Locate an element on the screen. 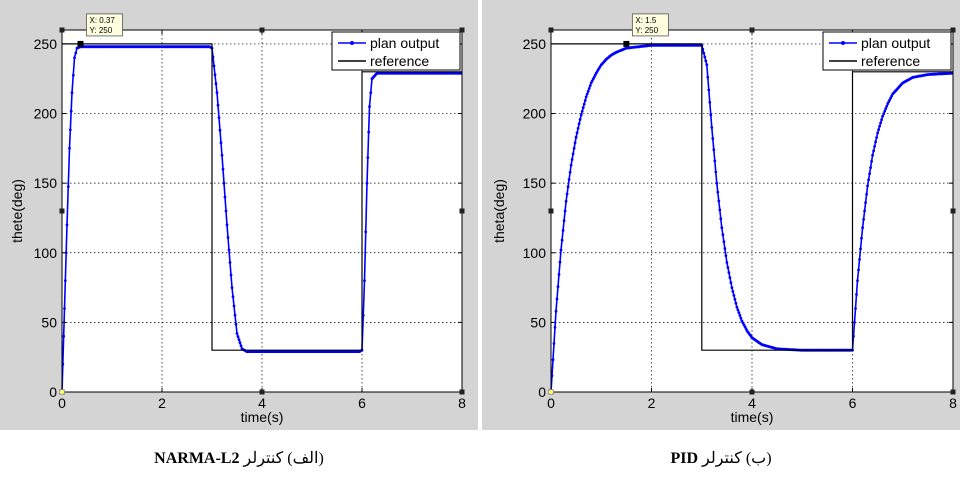  x-tick-label: 8 is located at coordinates (462, 403).